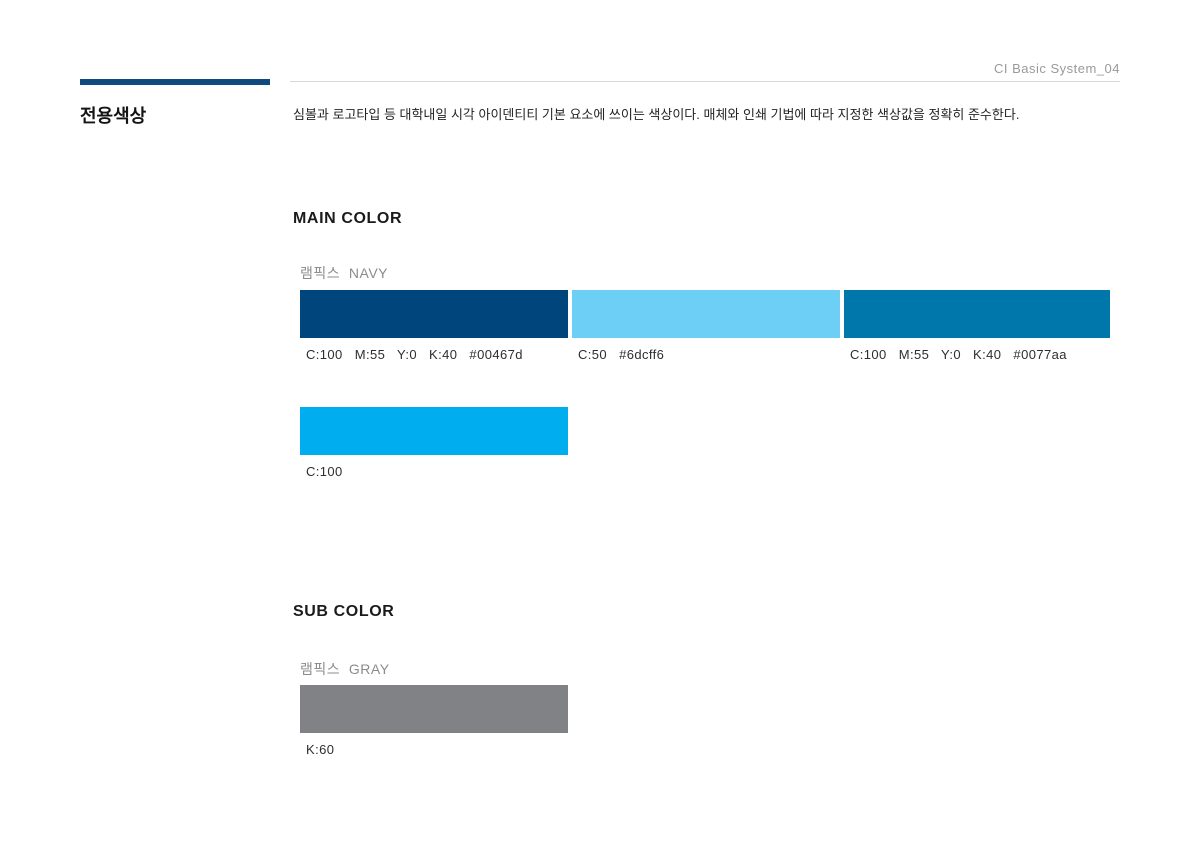 Image resolution: width=1200 pixels, height=848 pixels. What do you see at coordinates (348, 218) in the screenshot?
I see `main-color-heading: MAIN COLOR` at bounding box center [348, 218].